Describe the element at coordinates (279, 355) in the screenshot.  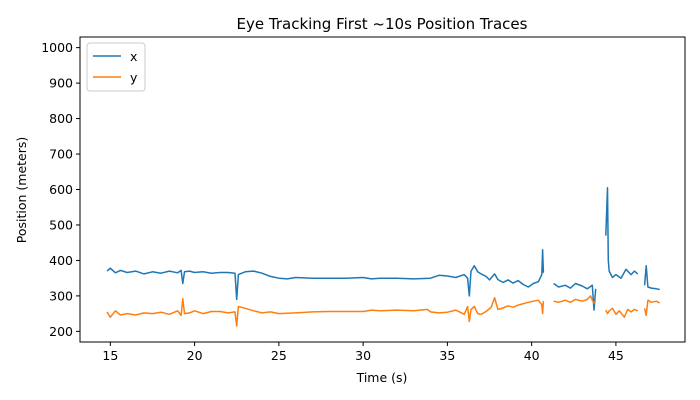
I see `x-tick-label-25: 25` at that location.